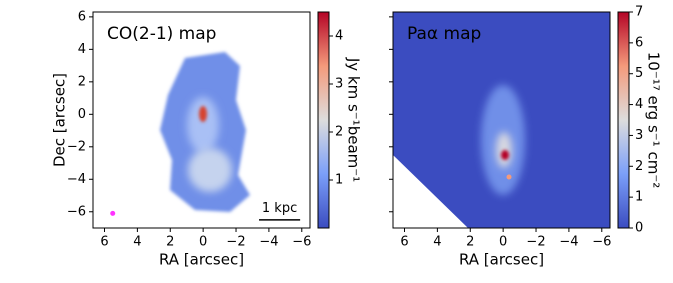 Image resolution: width=673 pixels, height=283 pixels. Describe the element at coordinates (60, 120) in the screenshot. I see `y-axis-label: Dec [arcsec]` at that location.